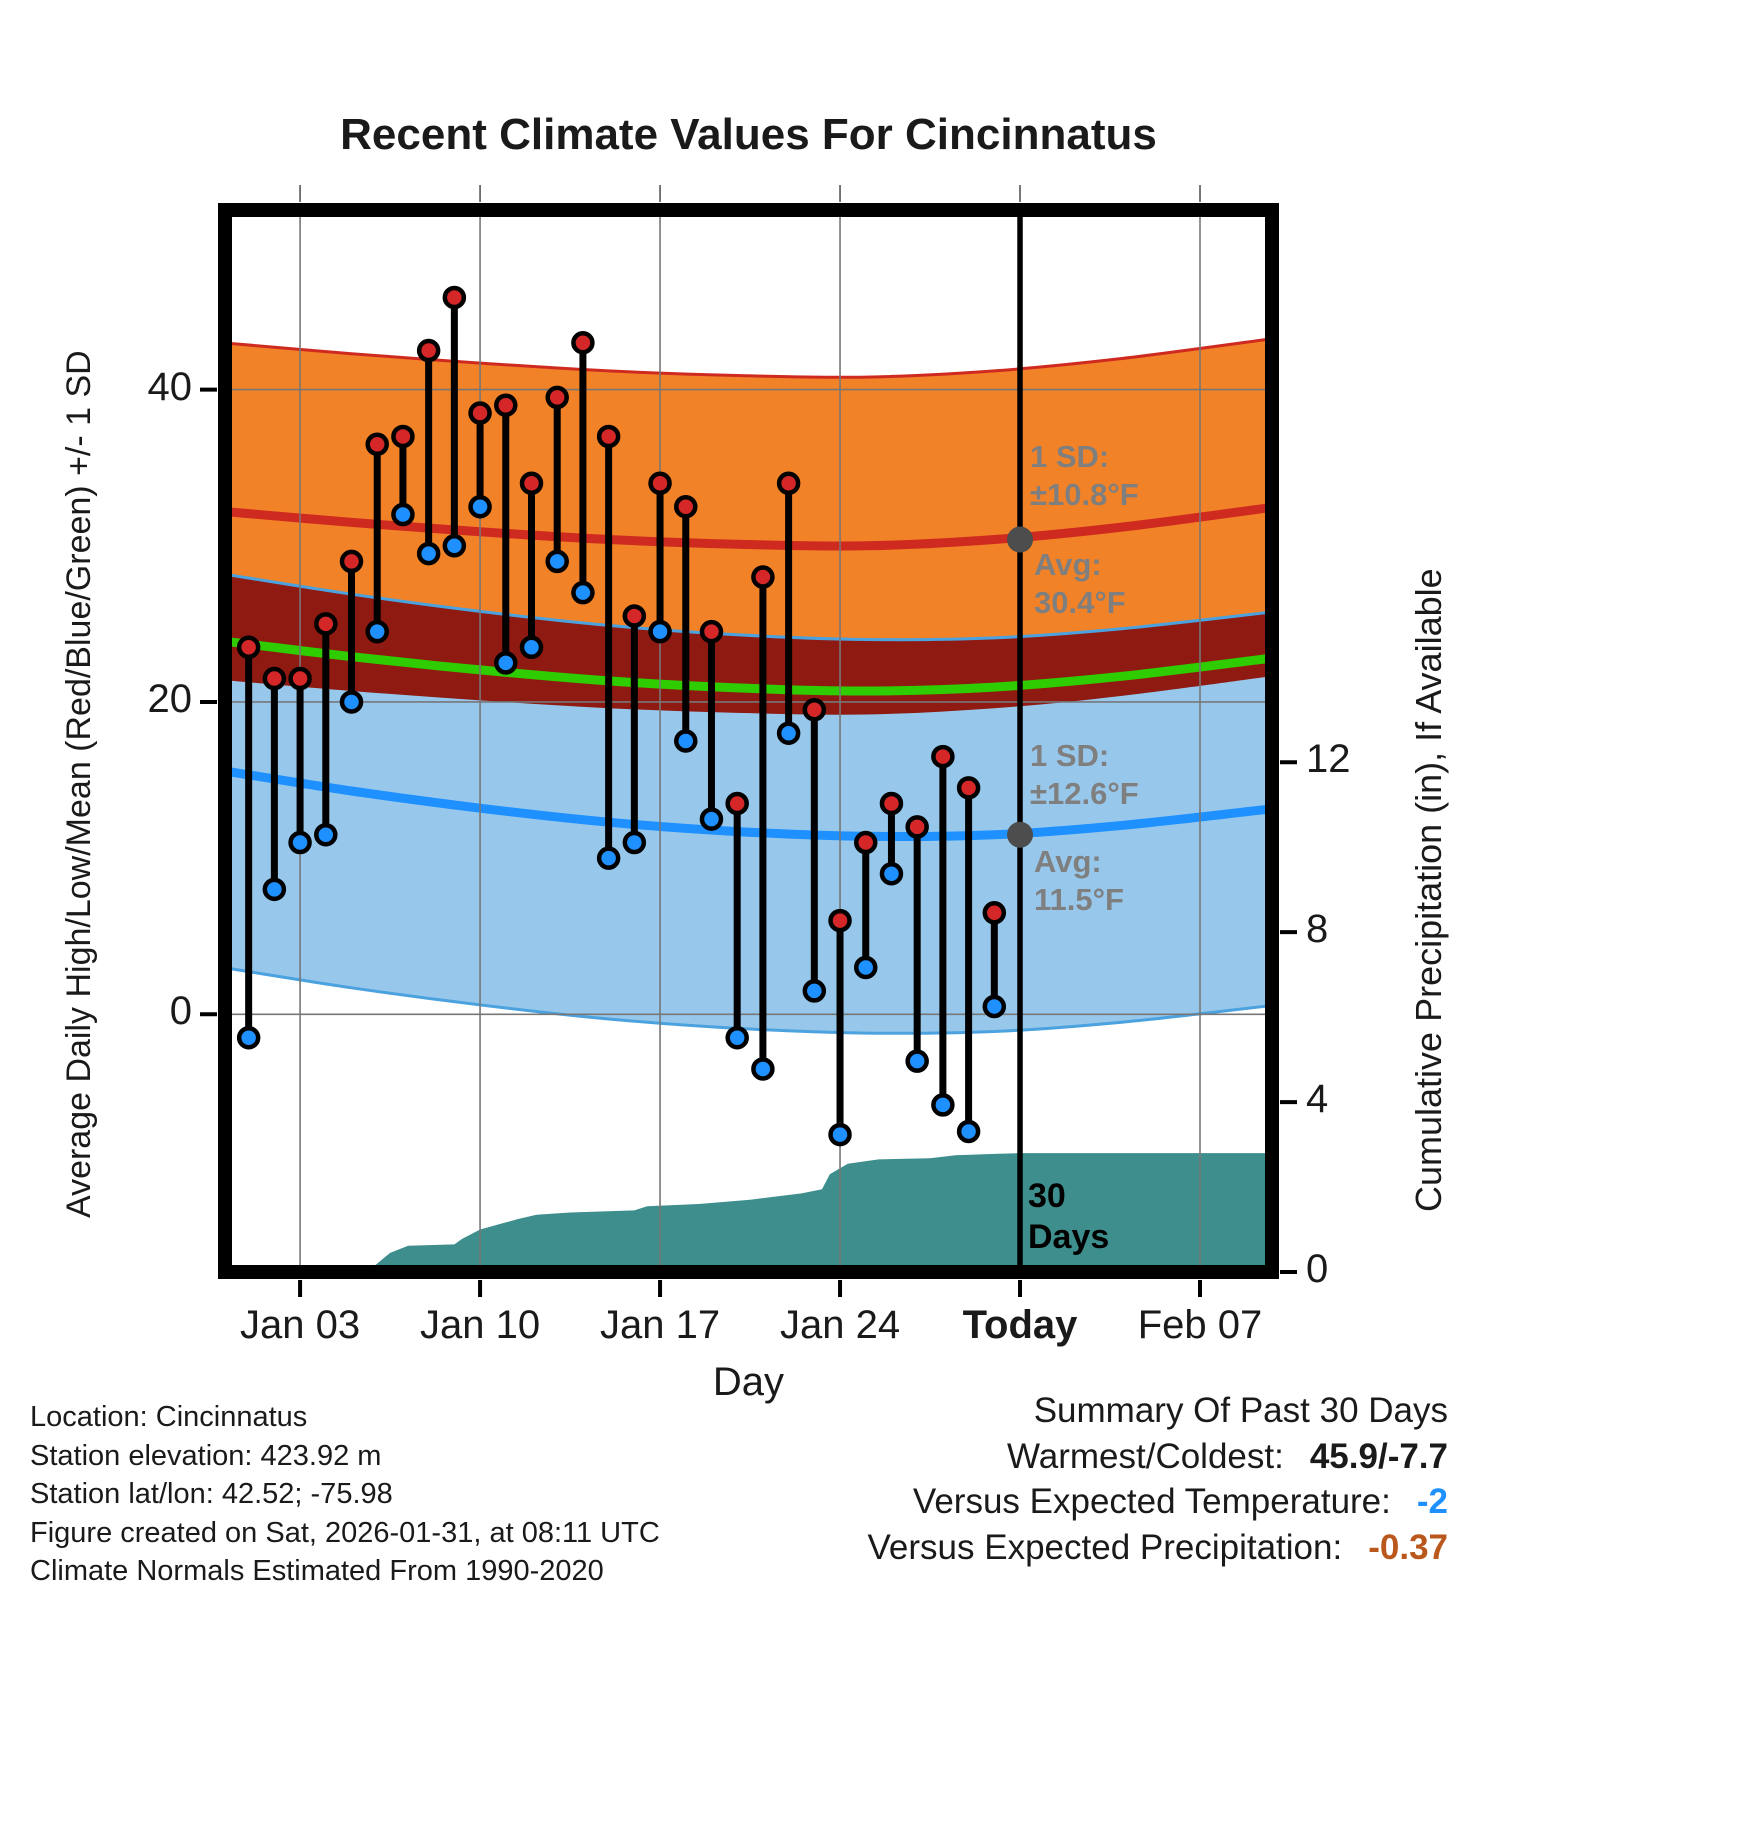 The width and height of the screenshot is (1748, 1828). What do you see at coordinates (748, 1212) in the screenshot?
I see `precip-area` at bounding box center [748, 1212].